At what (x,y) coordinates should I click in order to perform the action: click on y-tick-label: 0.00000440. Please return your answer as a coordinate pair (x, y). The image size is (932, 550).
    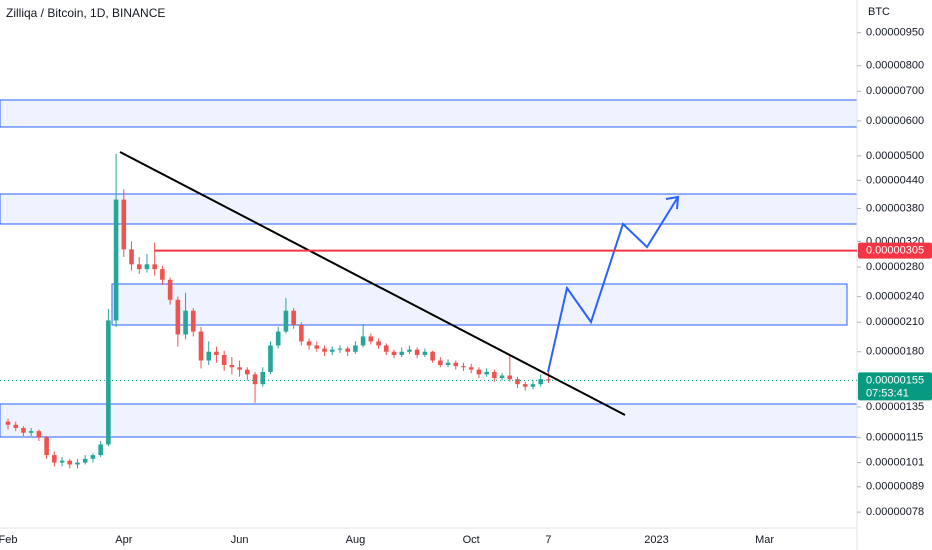
    Looking at the image, I should click on (895, 180).